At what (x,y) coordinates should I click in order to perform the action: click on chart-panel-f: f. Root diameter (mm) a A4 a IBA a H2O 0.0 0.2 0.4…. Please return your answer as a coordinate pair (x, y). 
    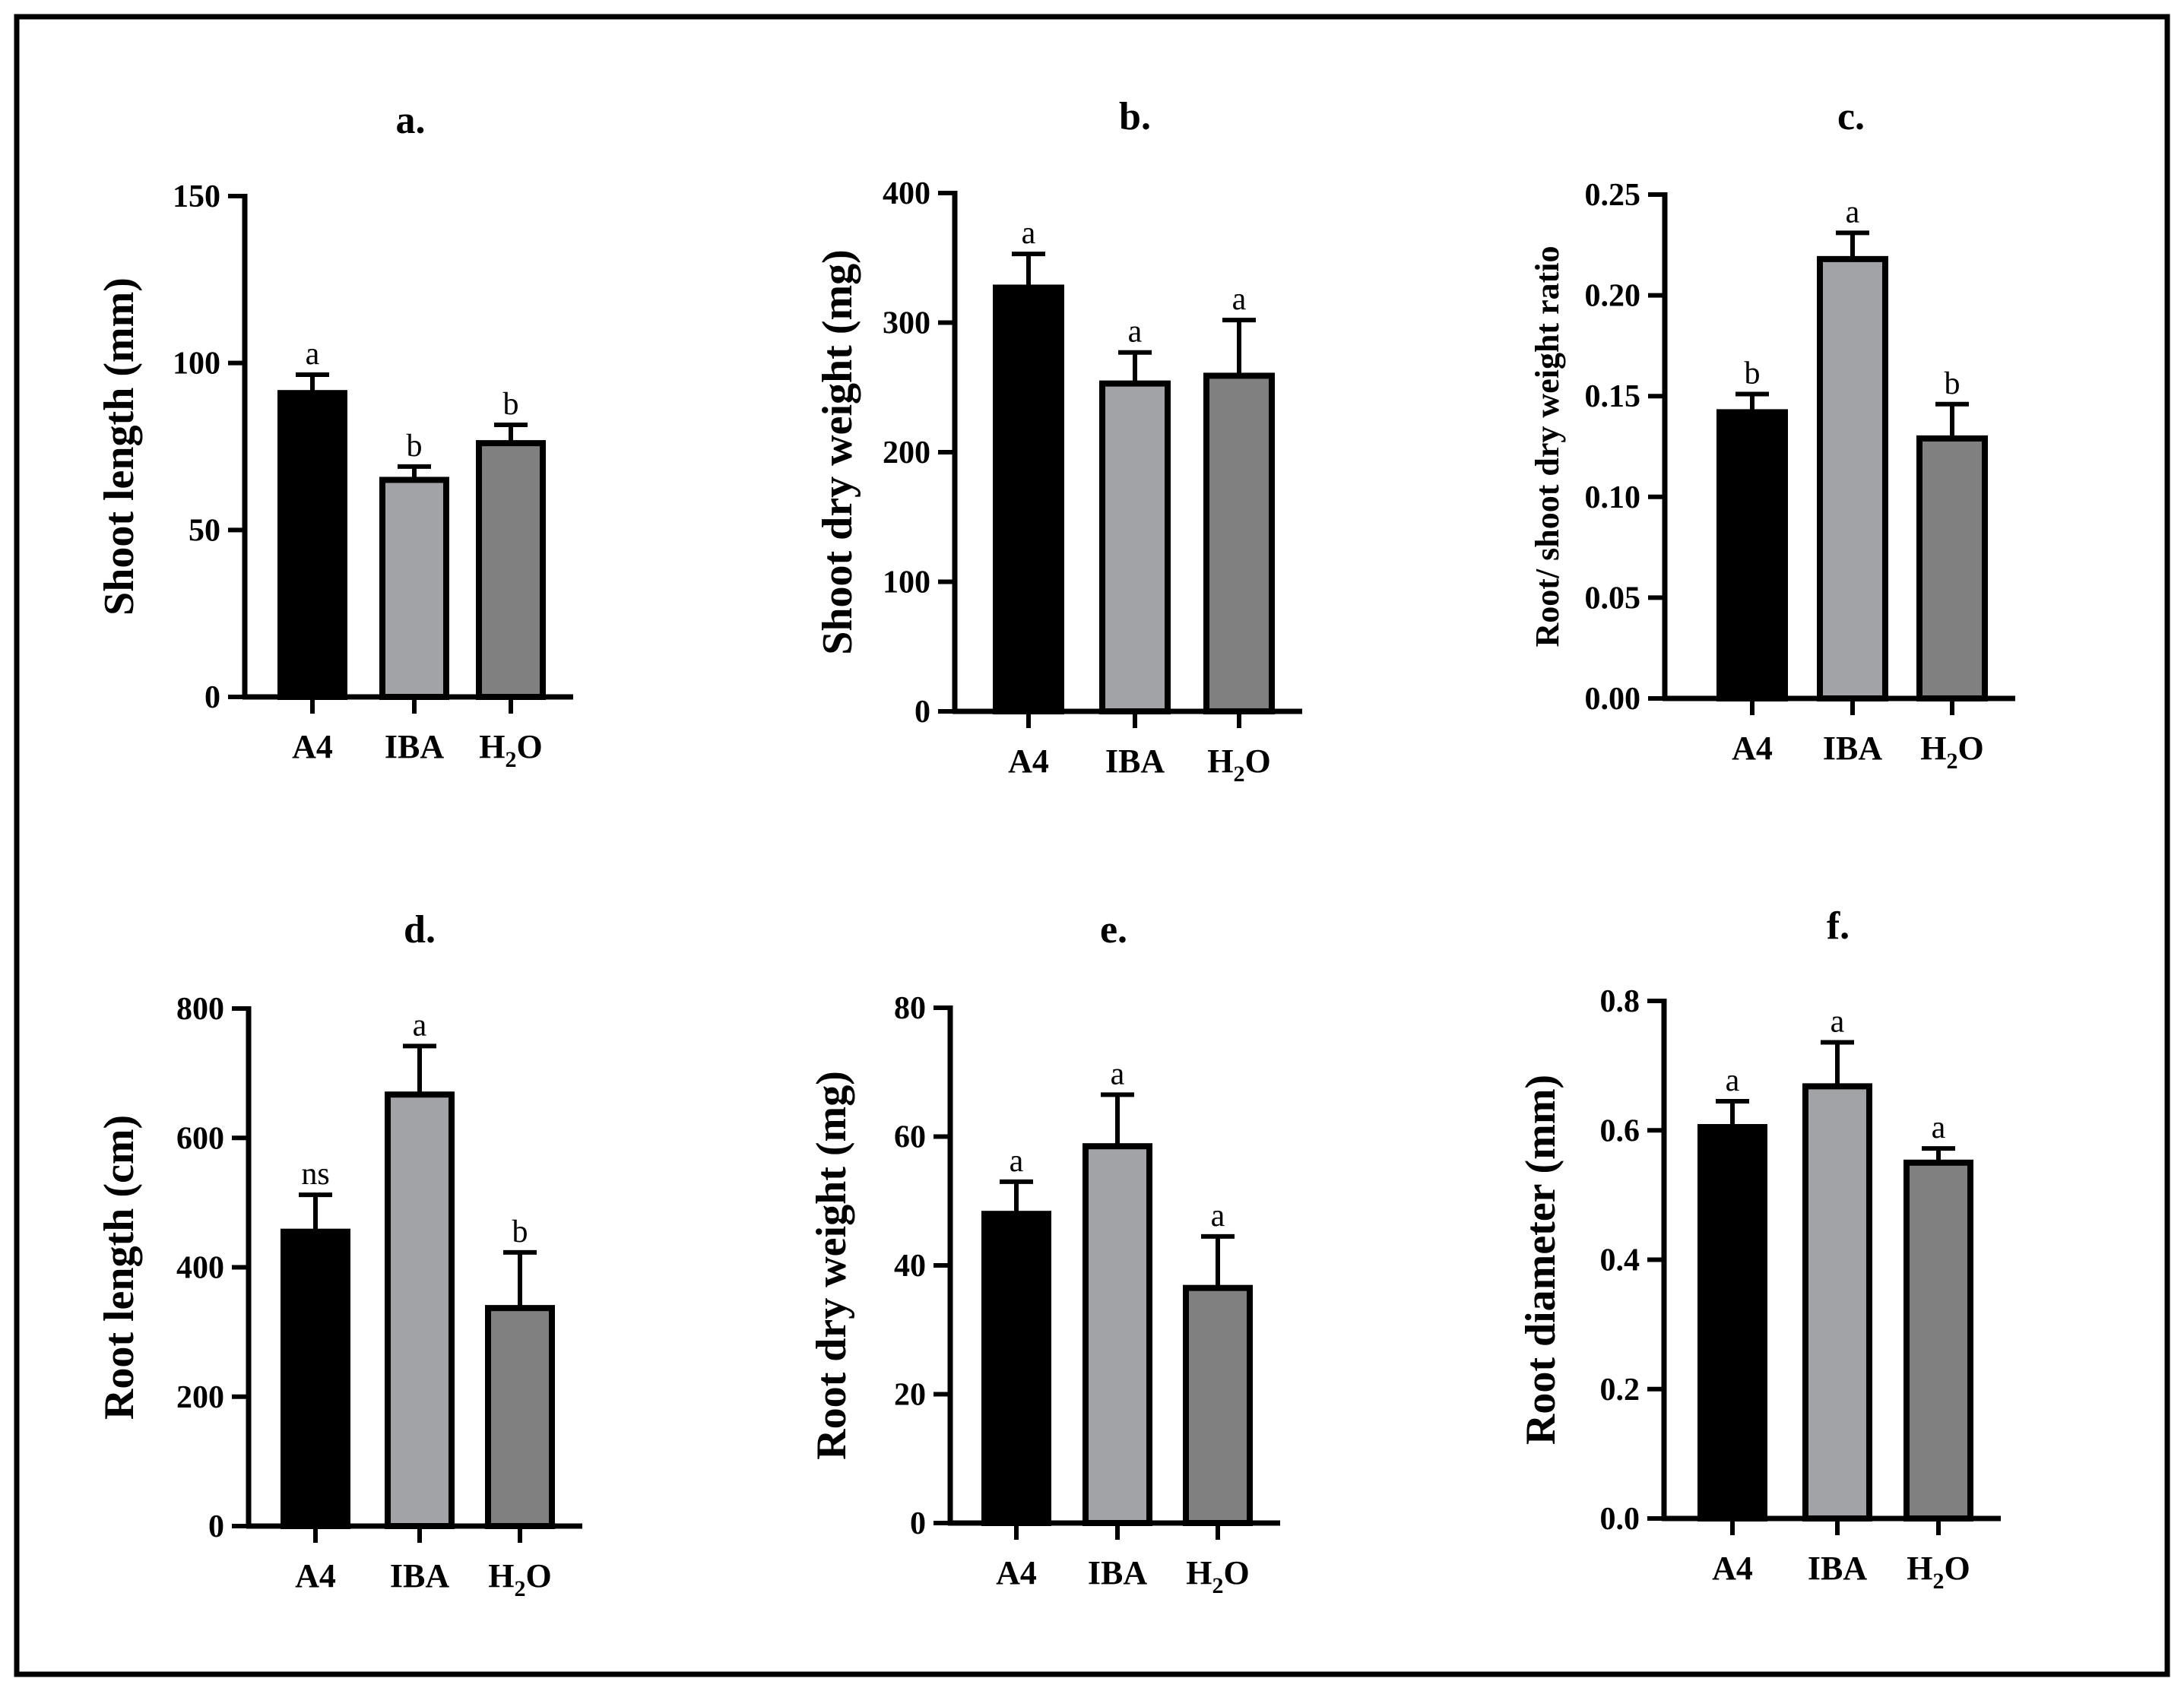
    Looking at the image, I should click on (1759, 1249).